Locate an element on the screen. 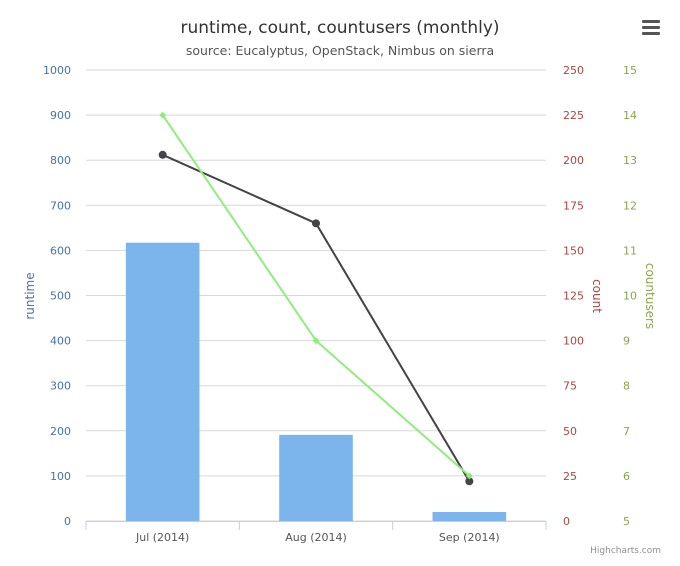  y-tick-label-countusers: 12 is located at coordinates (630, 205).